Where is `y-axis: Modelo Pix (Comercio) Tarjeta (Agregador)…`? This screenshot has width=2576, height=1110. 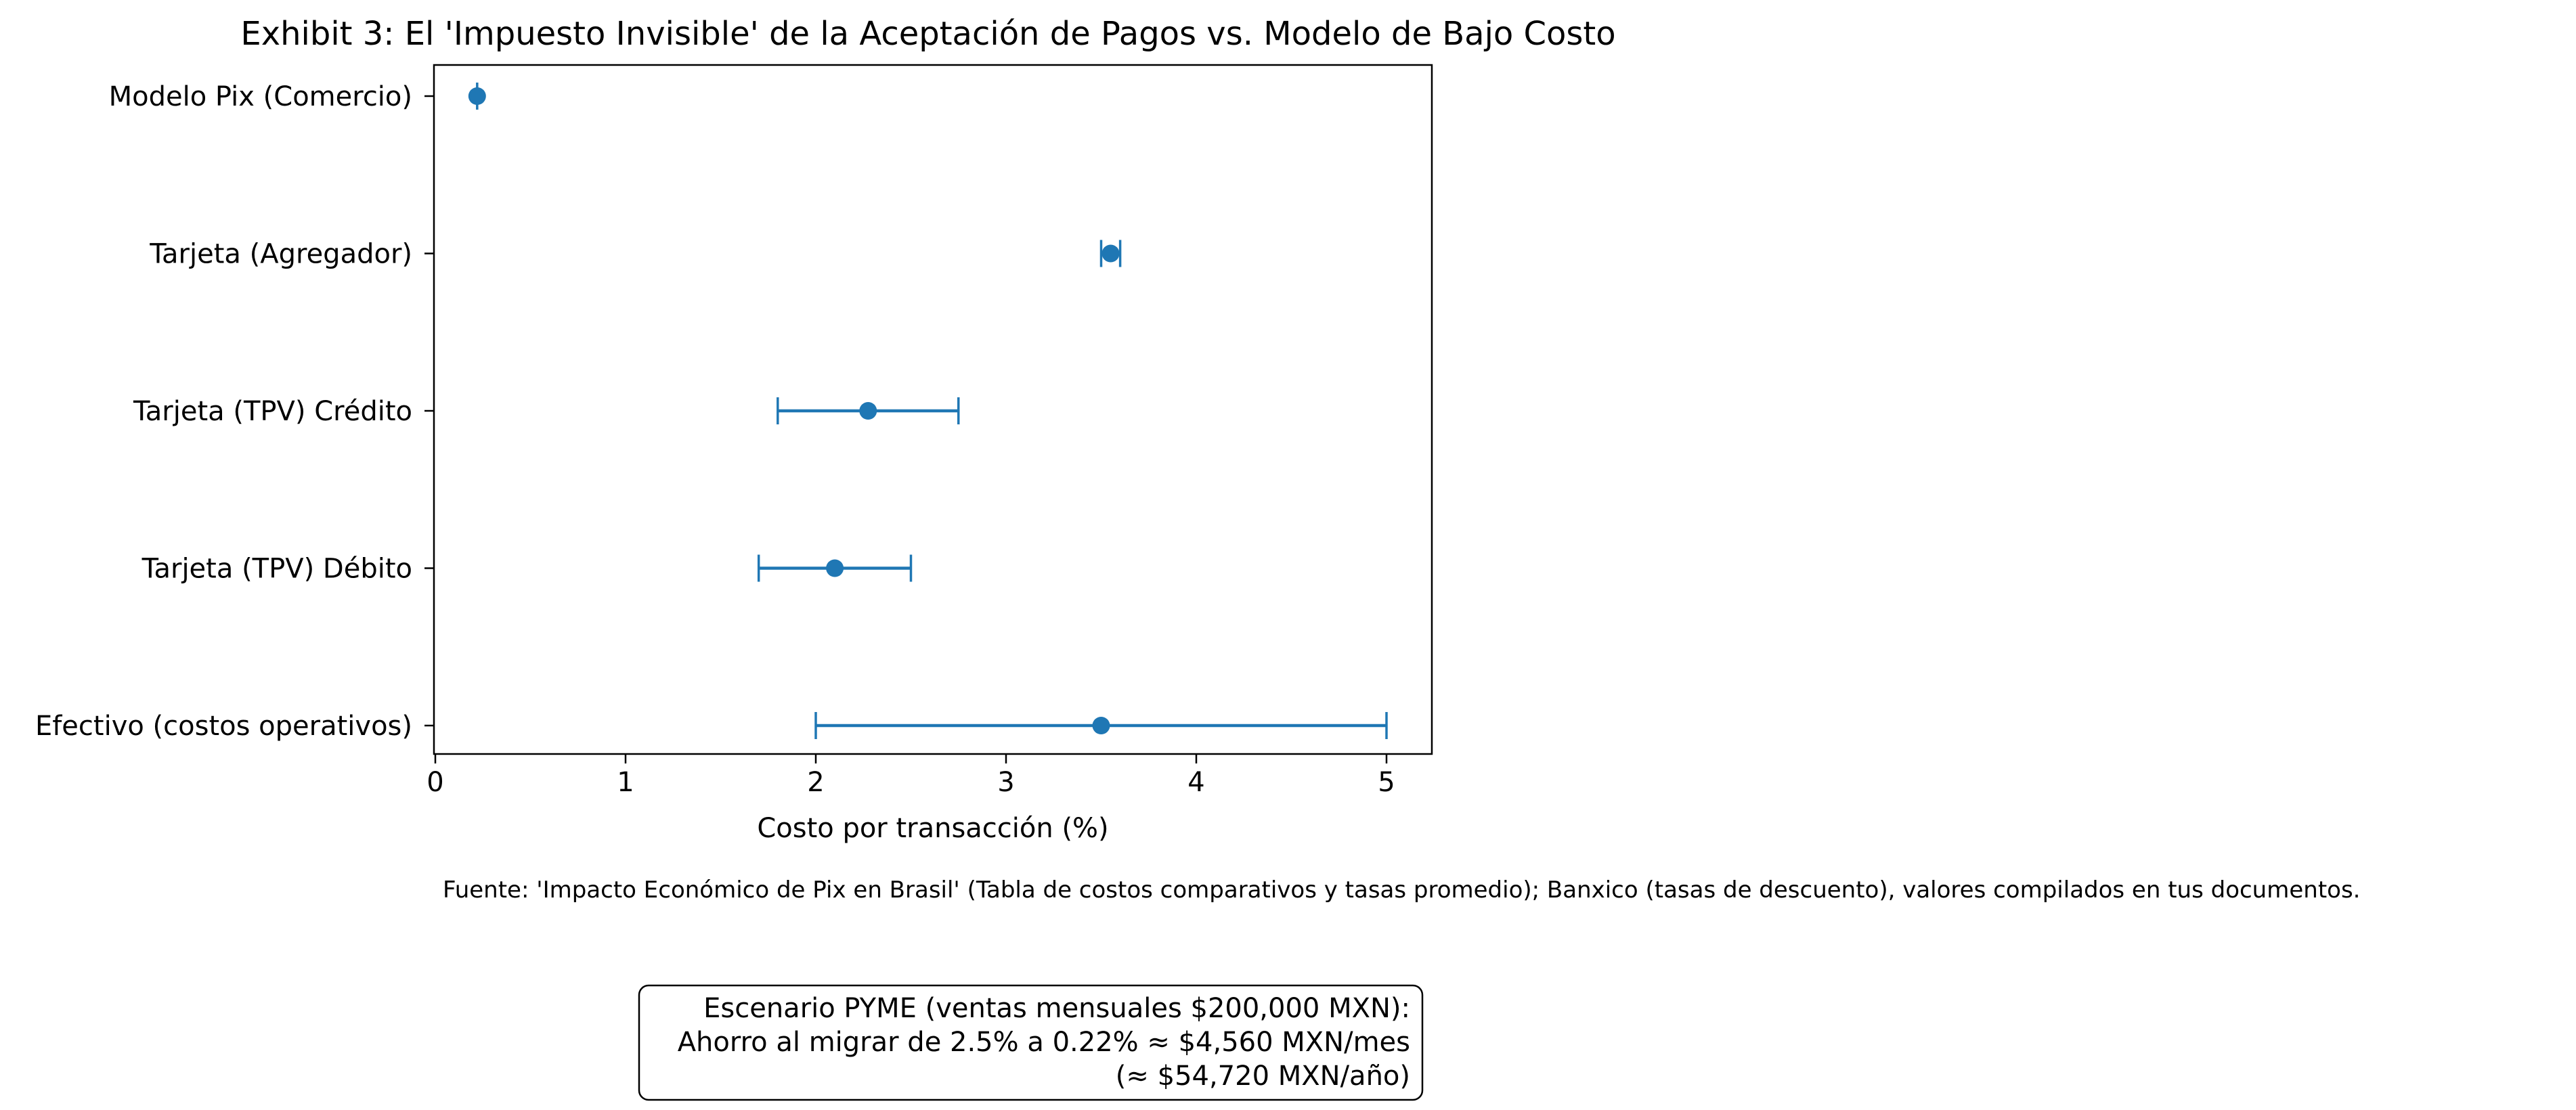
y-axis: Modelo Pix (Comercio) Tarjeta (Agregador)… is located at coordinates (234, 412).